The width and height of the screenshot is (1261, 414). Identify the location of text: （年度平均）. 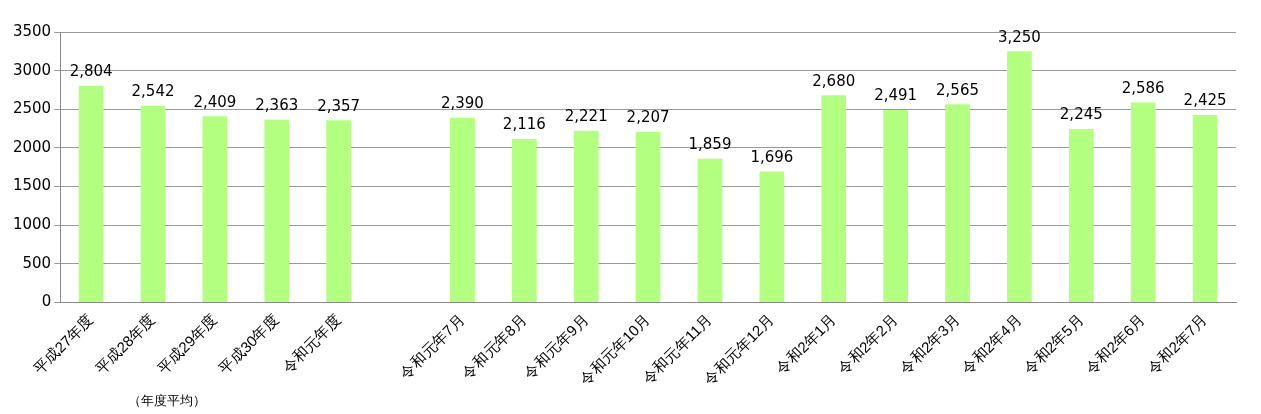
(167, 401).